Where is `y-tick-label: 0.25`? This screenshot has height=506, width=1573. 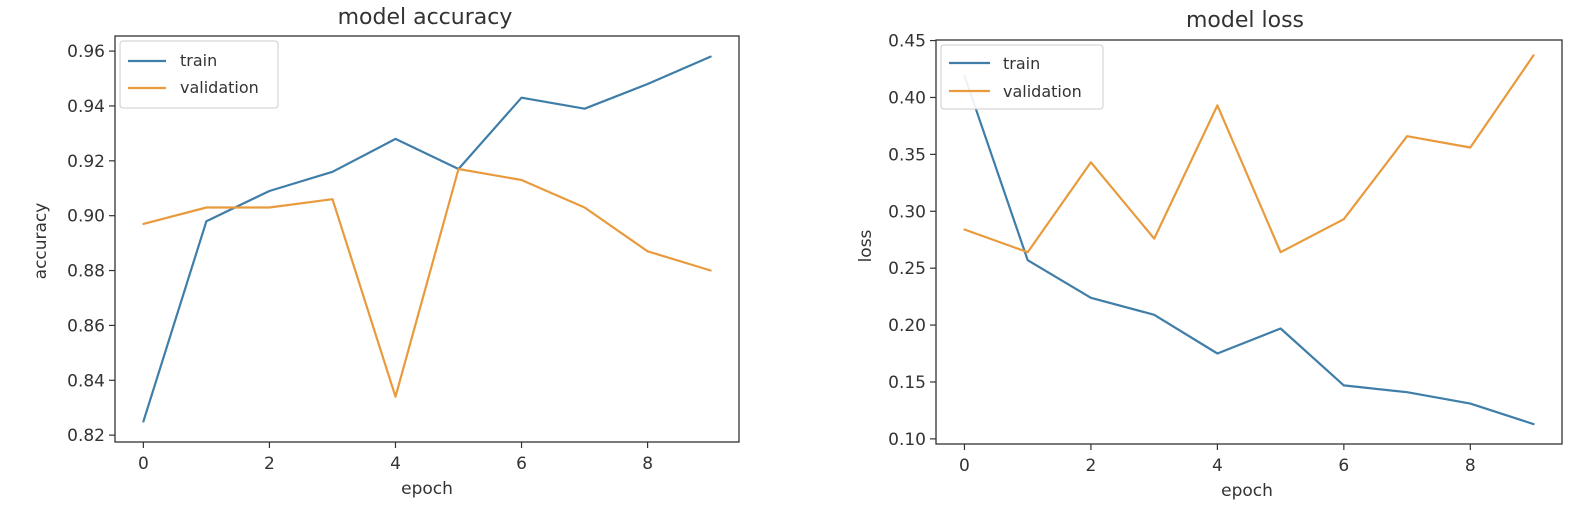 y-tick-label: 0.25 is located at coordinates (907, 269).